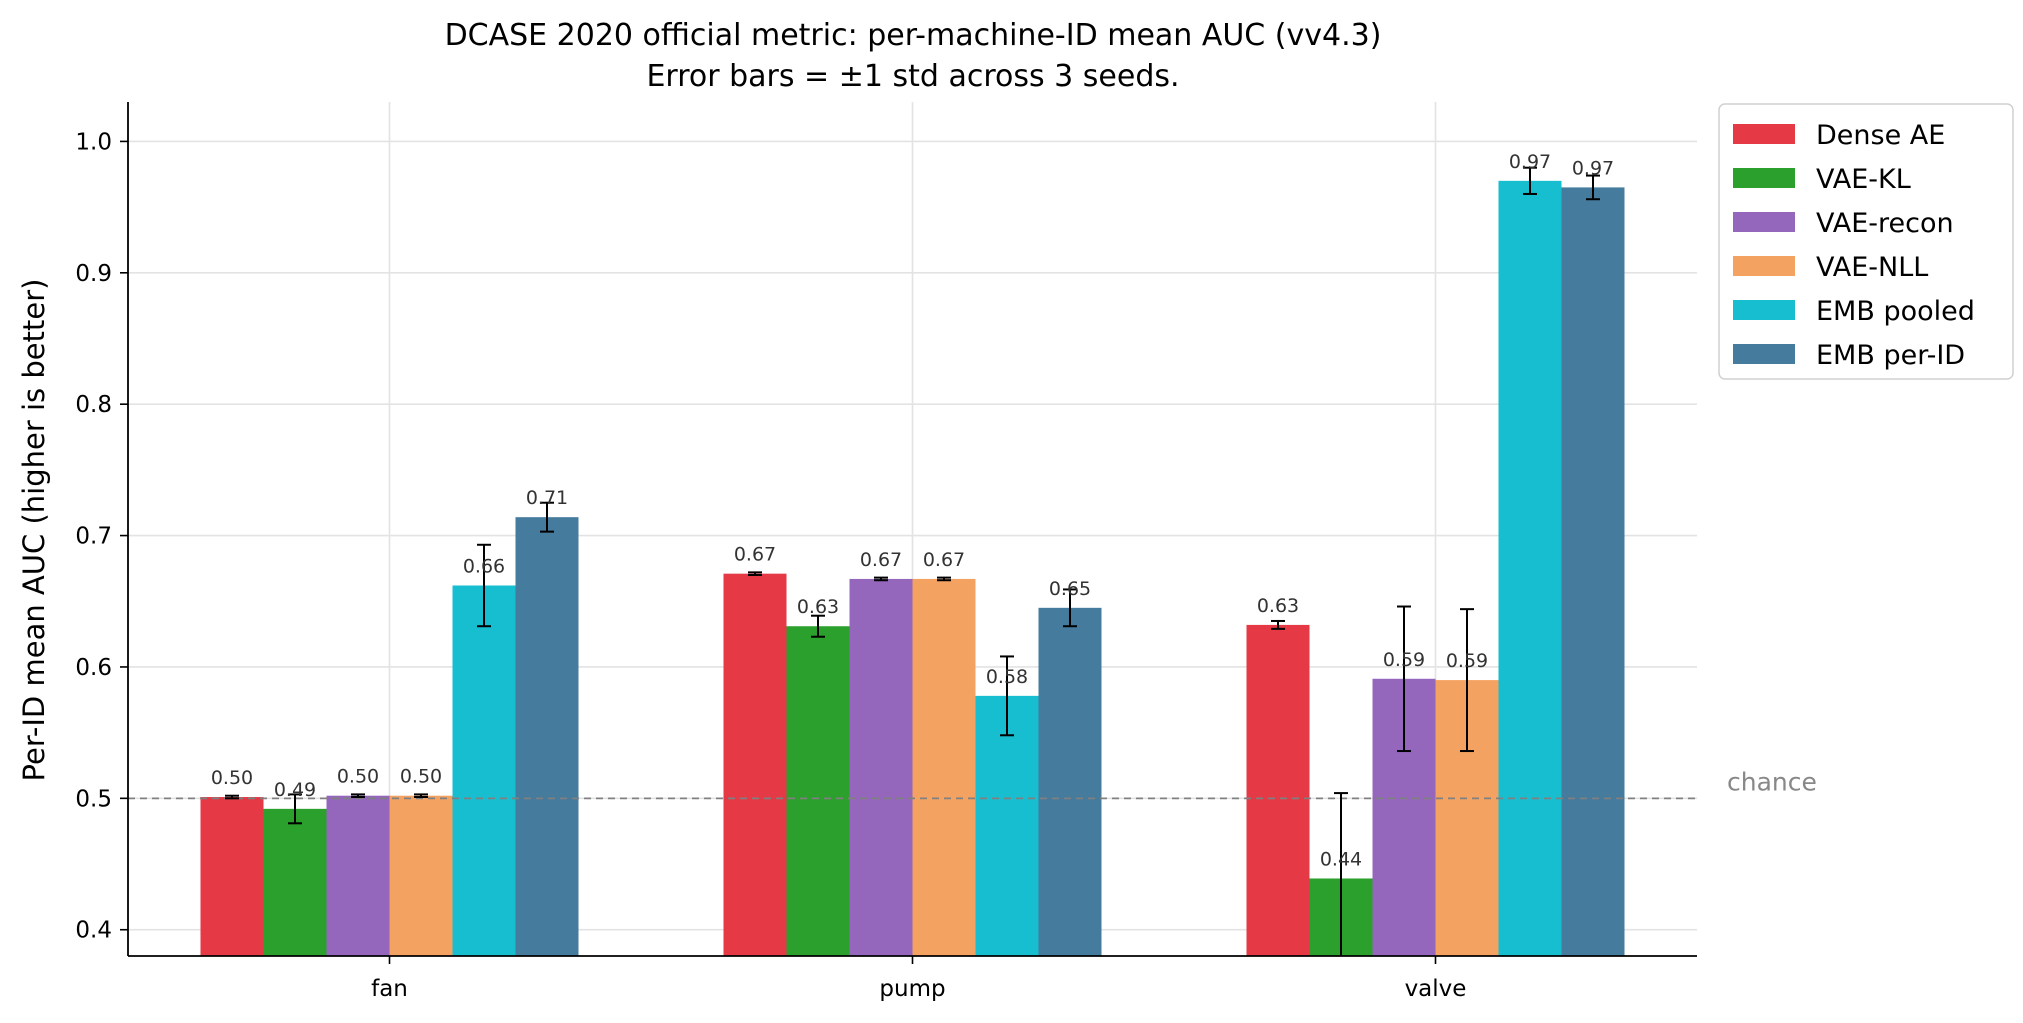  I want to click on chart-subtitle: Error bars = ±1 std across 3 seeds., so click(912, 76).